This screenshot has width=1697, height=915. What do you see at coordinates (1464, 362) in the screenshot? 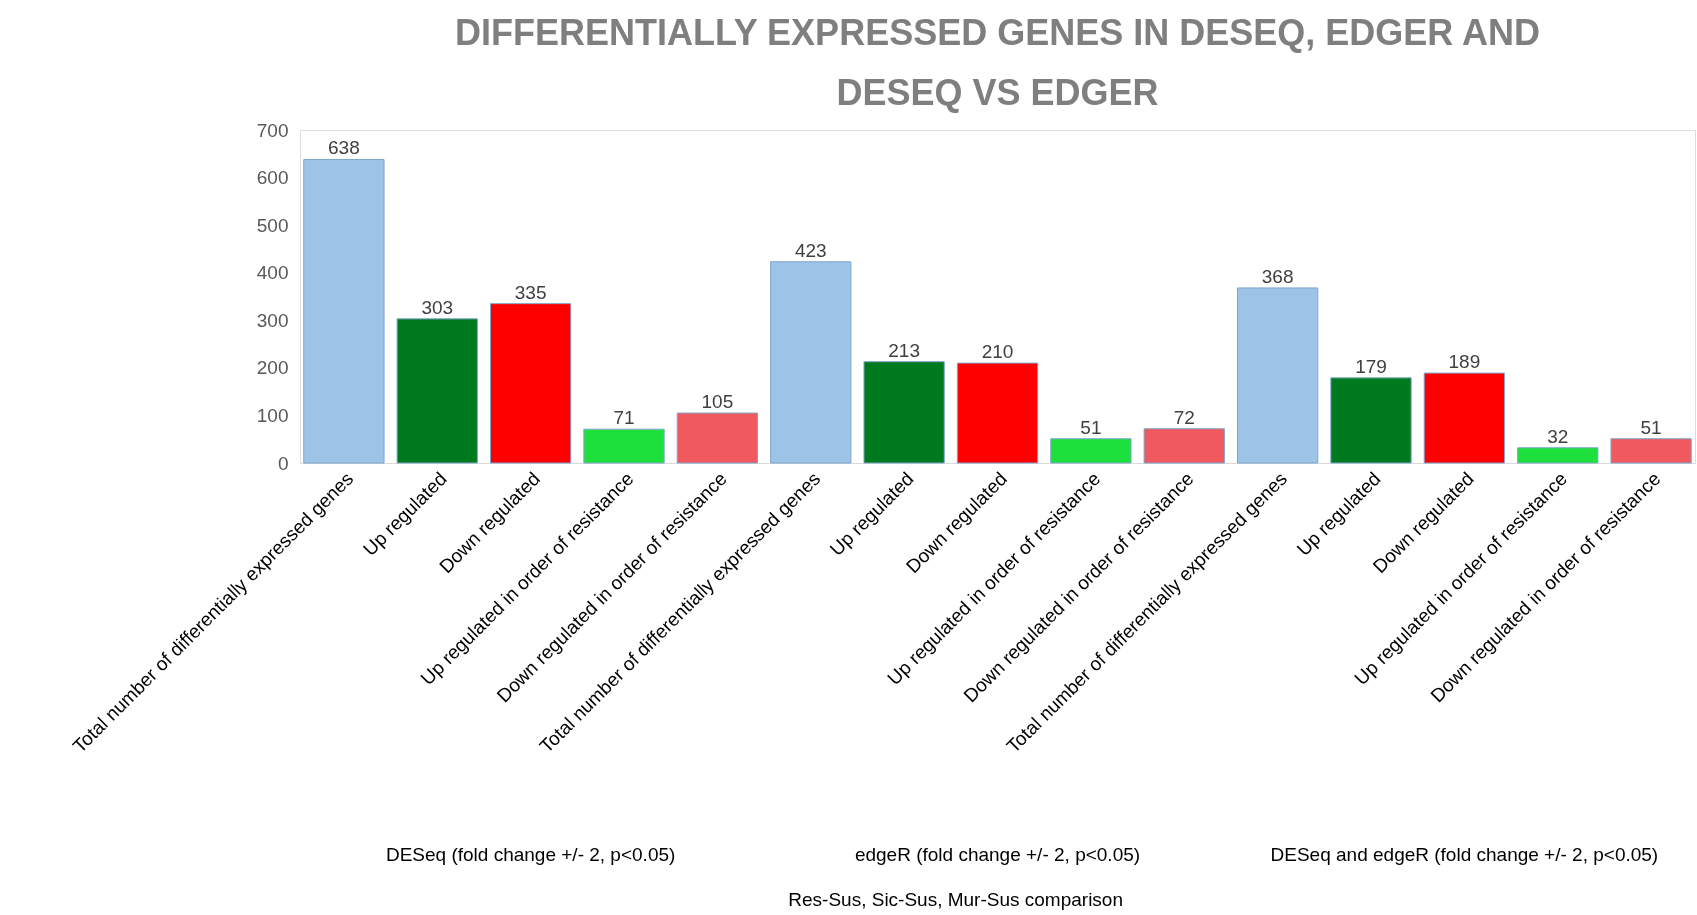
I see `data-label: 189` at bounding box center [1464, 362].